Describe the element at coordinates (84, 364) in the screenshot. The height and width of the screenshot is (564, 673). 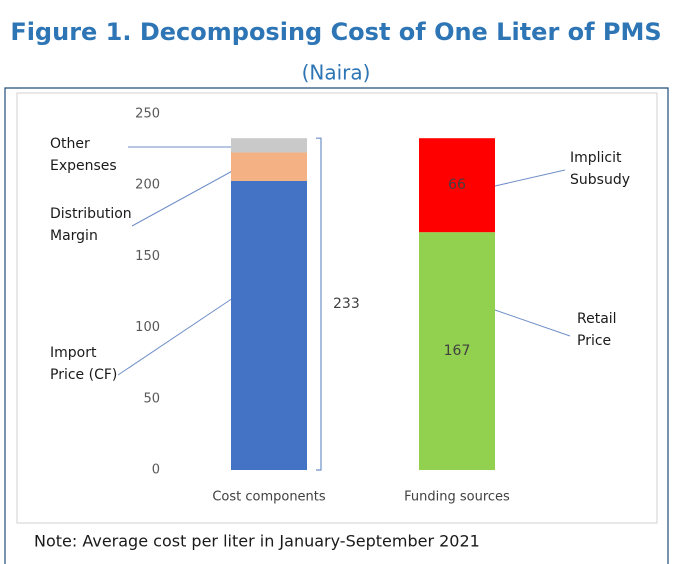
I see `annotation: Import Price (CF)` at that location.